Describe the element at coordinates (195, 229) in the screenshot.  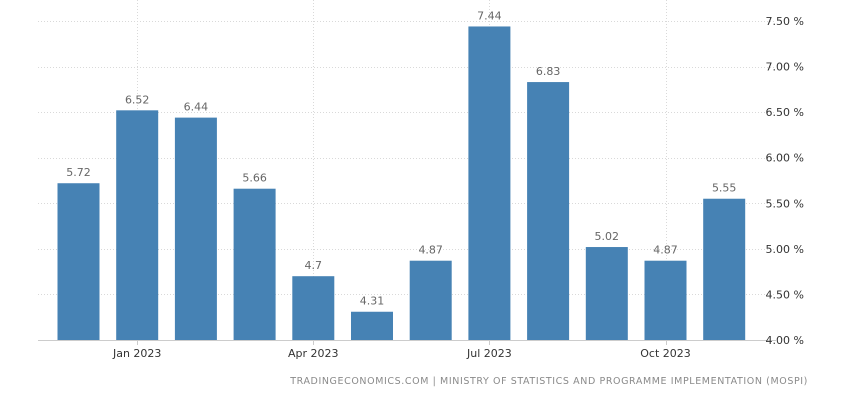
I see `bar-feb-2023` at that location.